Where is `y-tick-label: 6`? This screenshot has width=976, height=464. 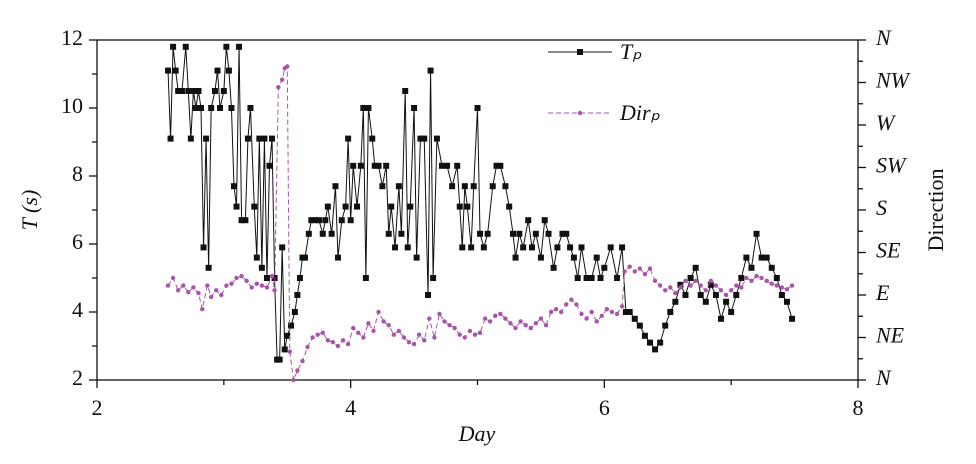
y-tick-label: 6 is located at coordinates (77, 241).